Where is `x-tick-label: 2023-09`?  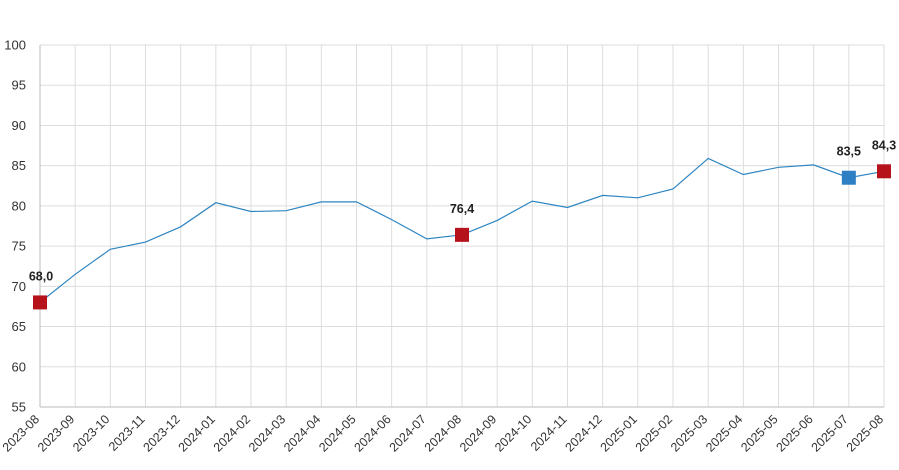
x-tick-label: 2023-09 is located at coordinates (56, 433).